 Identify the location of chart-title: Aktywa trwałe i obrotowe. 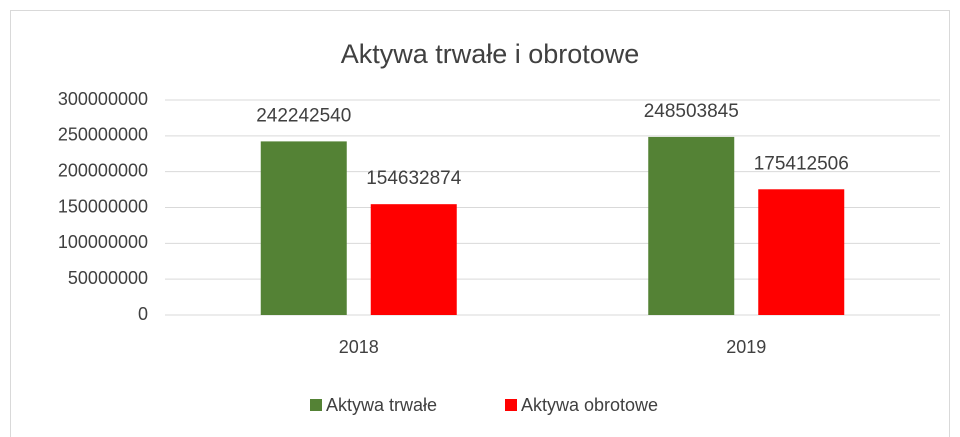
(490, 54).